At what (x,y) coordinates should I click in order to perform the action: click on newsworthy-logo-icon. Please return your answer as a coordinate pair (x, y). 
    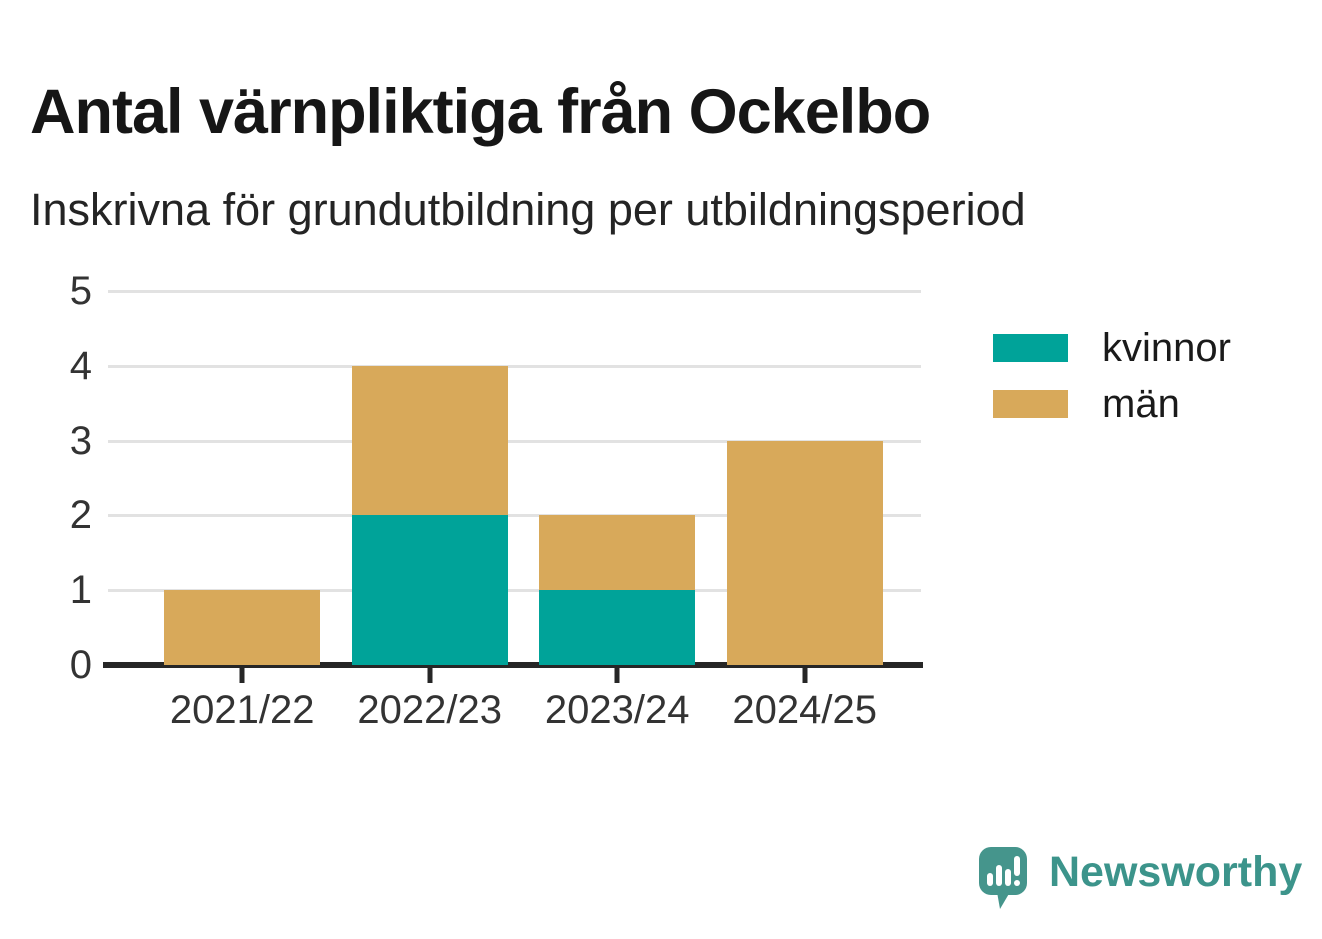
    Looking at the image, I should click on (1003, 878).